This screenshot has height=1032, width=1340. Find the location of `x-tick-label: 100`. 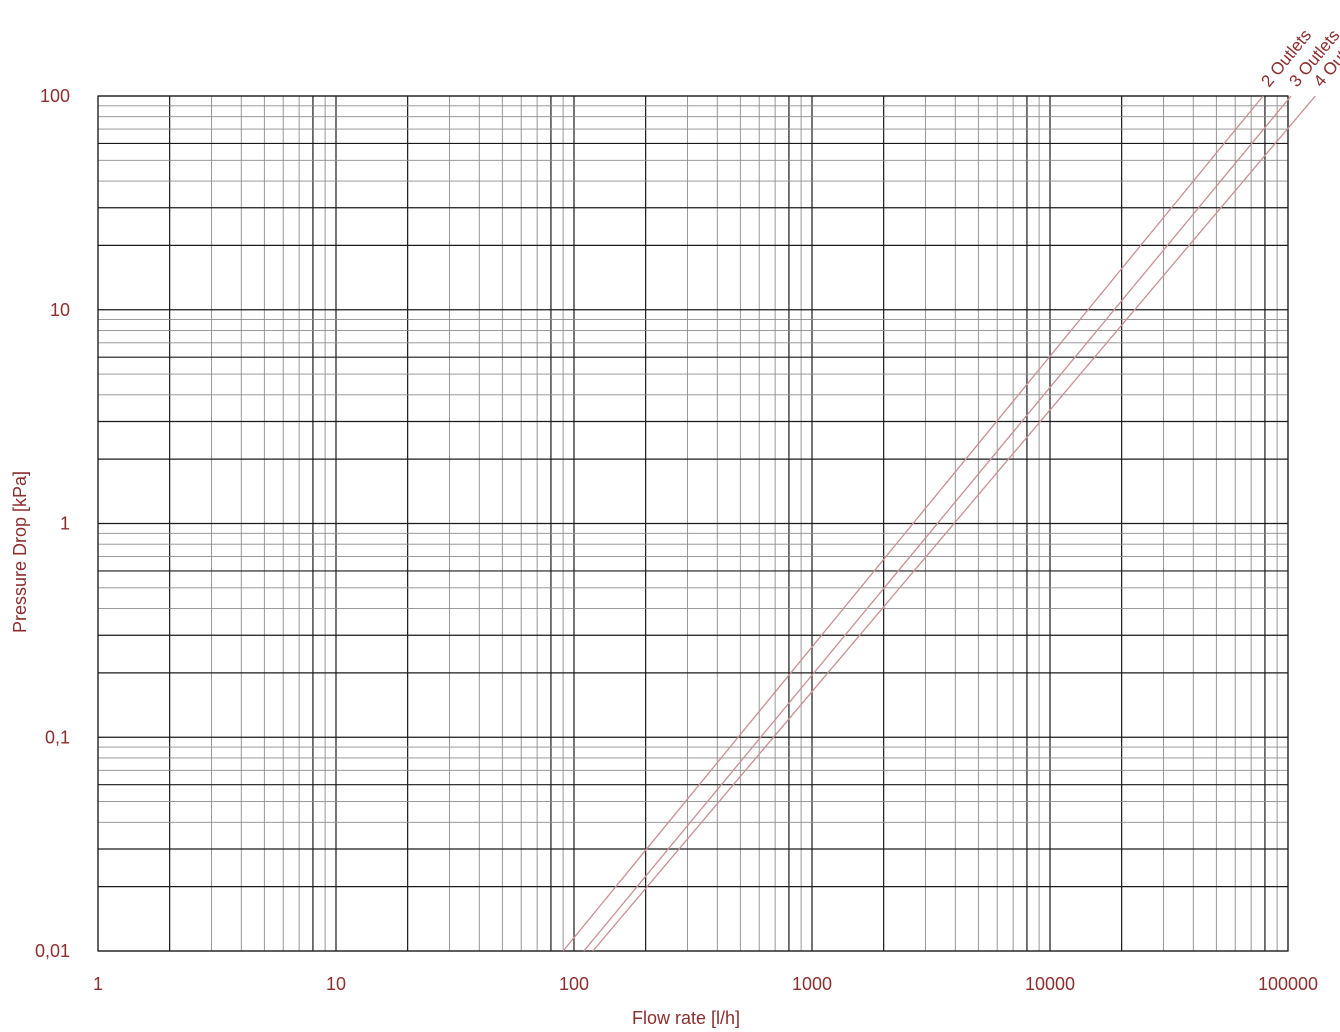

x-tick-label: 100 is located at coordinates (574, 984).